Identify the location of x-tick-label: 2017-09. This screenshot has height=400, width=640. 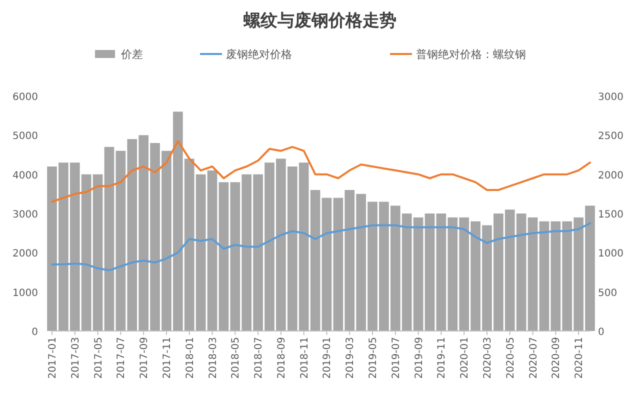
(144, 358).